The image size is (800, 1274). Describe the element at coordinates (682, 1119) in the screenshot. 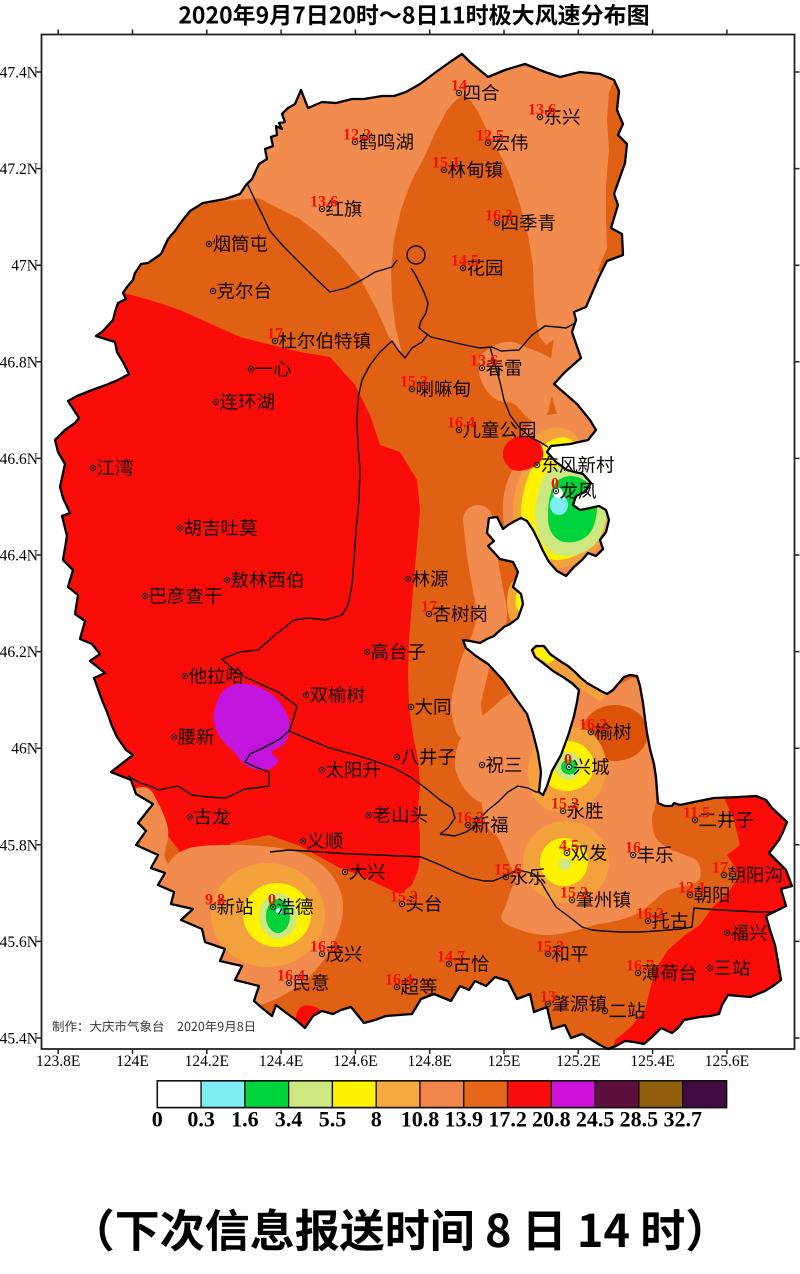

I see `svg-text: 32.7` at that location.